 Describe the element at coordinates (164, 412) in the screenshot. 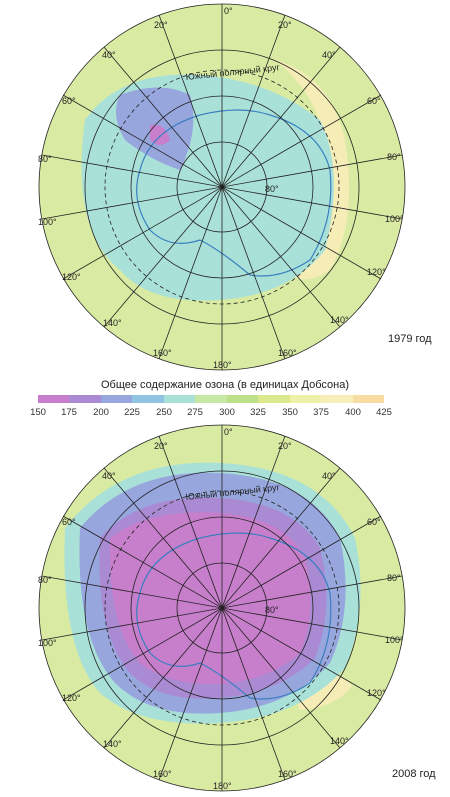

I see `legend-tick: 250` at that location.